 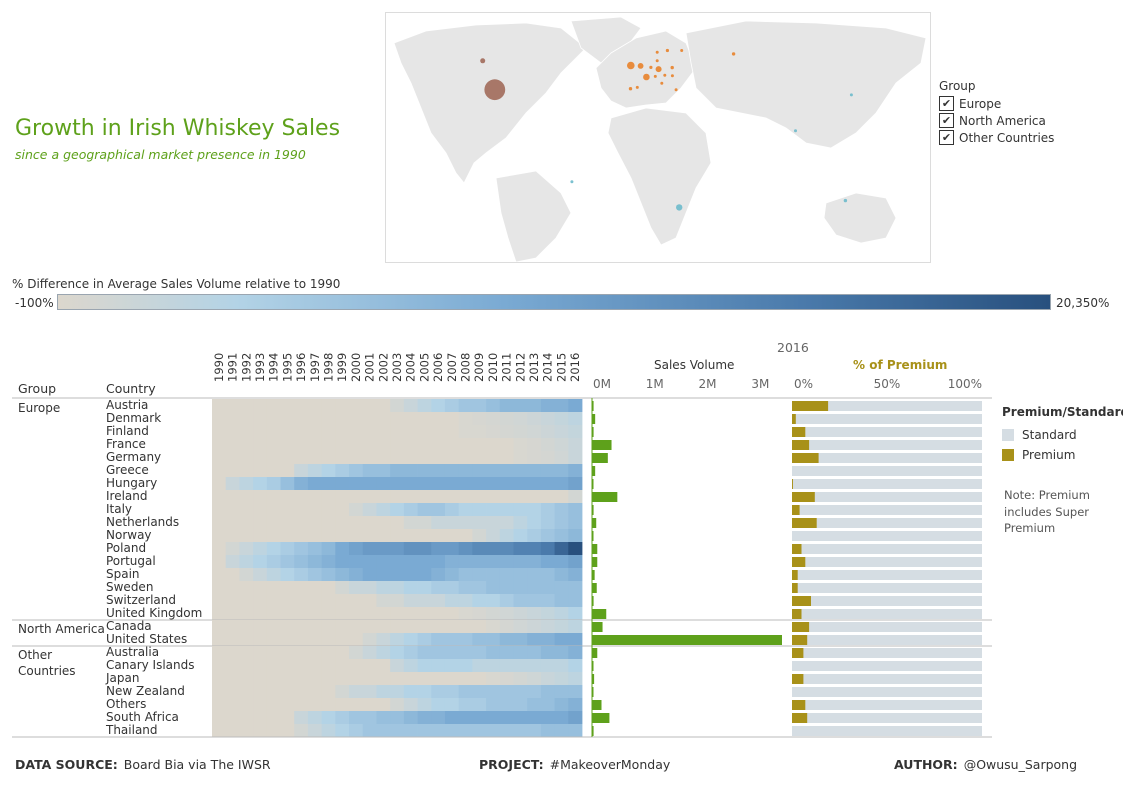 I want to click on legend-item-europe: ✔ Europe, so click(x=996, y=103).